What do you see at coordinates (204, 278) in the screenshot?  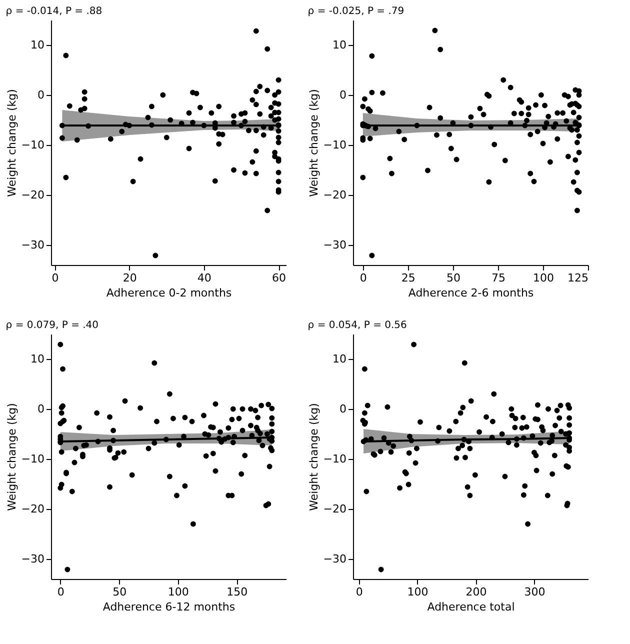 I see `x-tick-label: 40` at bounding box center [204, 278].